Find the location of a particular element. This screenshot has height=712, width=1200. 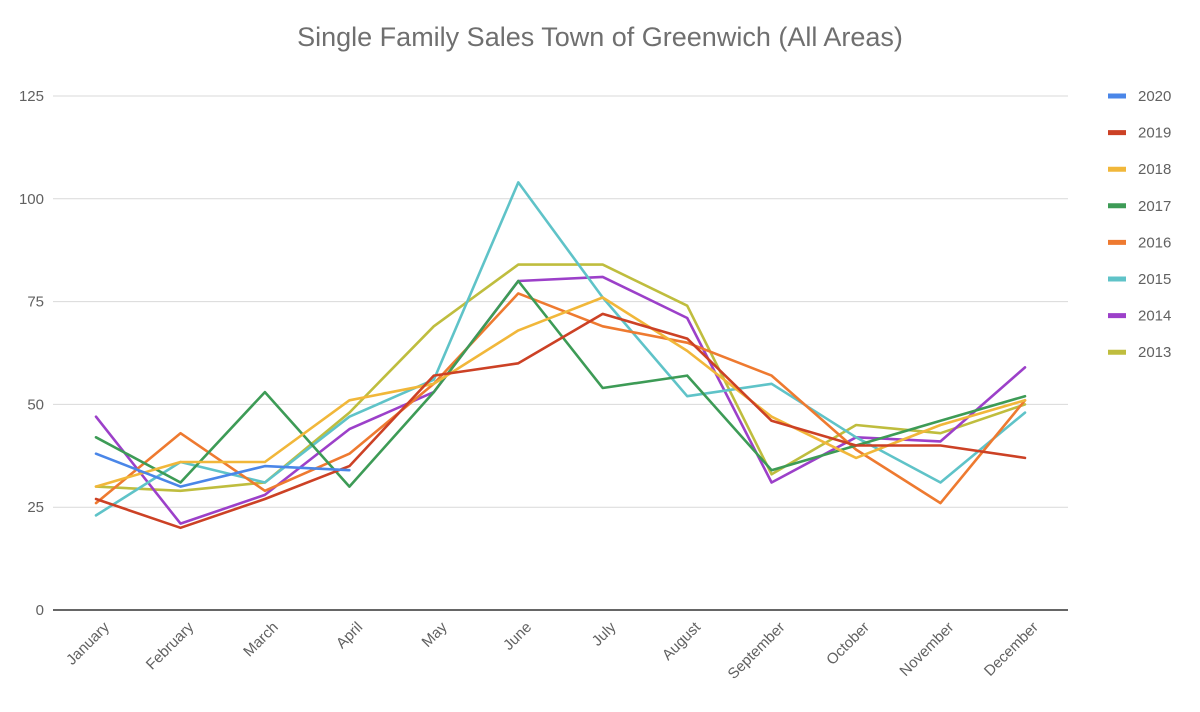

legend-label-2015: 2015 is located at coordinates (1154, 279).